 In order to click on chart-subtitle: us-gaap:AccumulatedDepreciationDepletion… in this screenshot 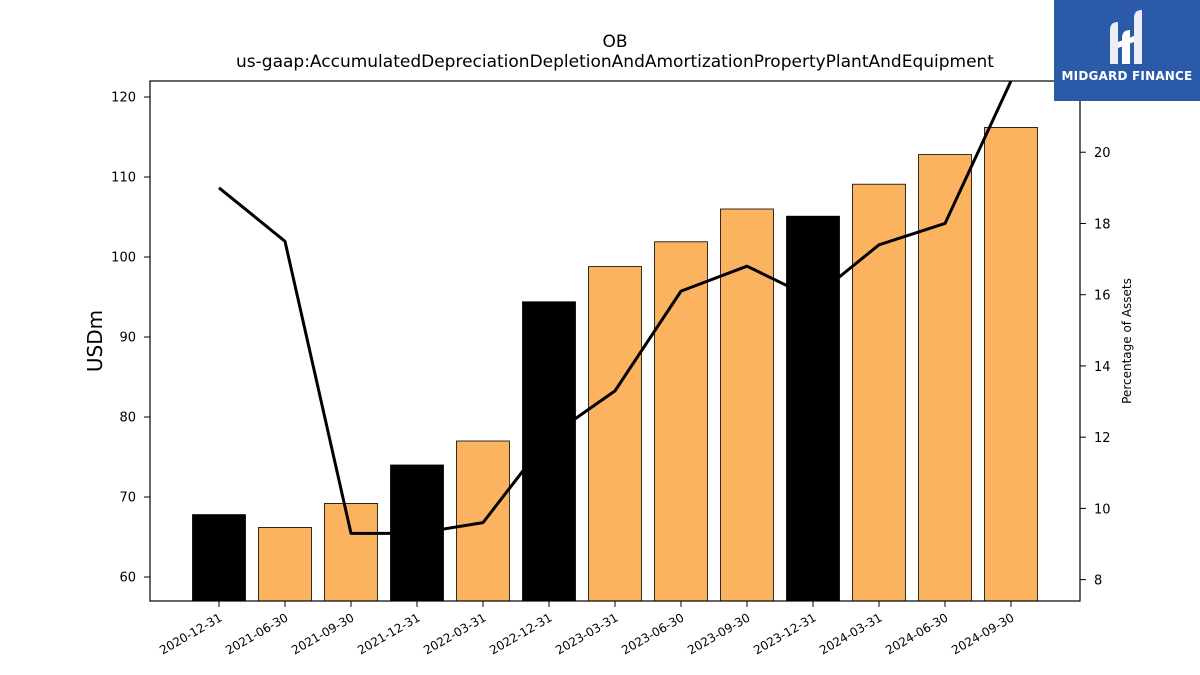, I will do `click(615, 62)`.